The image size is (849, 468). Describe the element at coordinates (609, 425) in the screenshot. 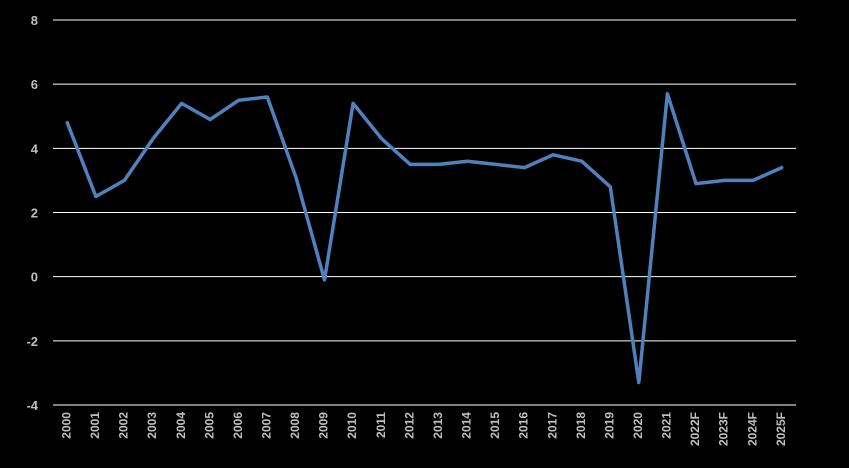

I see `x-tick-label: 2019` at that location.